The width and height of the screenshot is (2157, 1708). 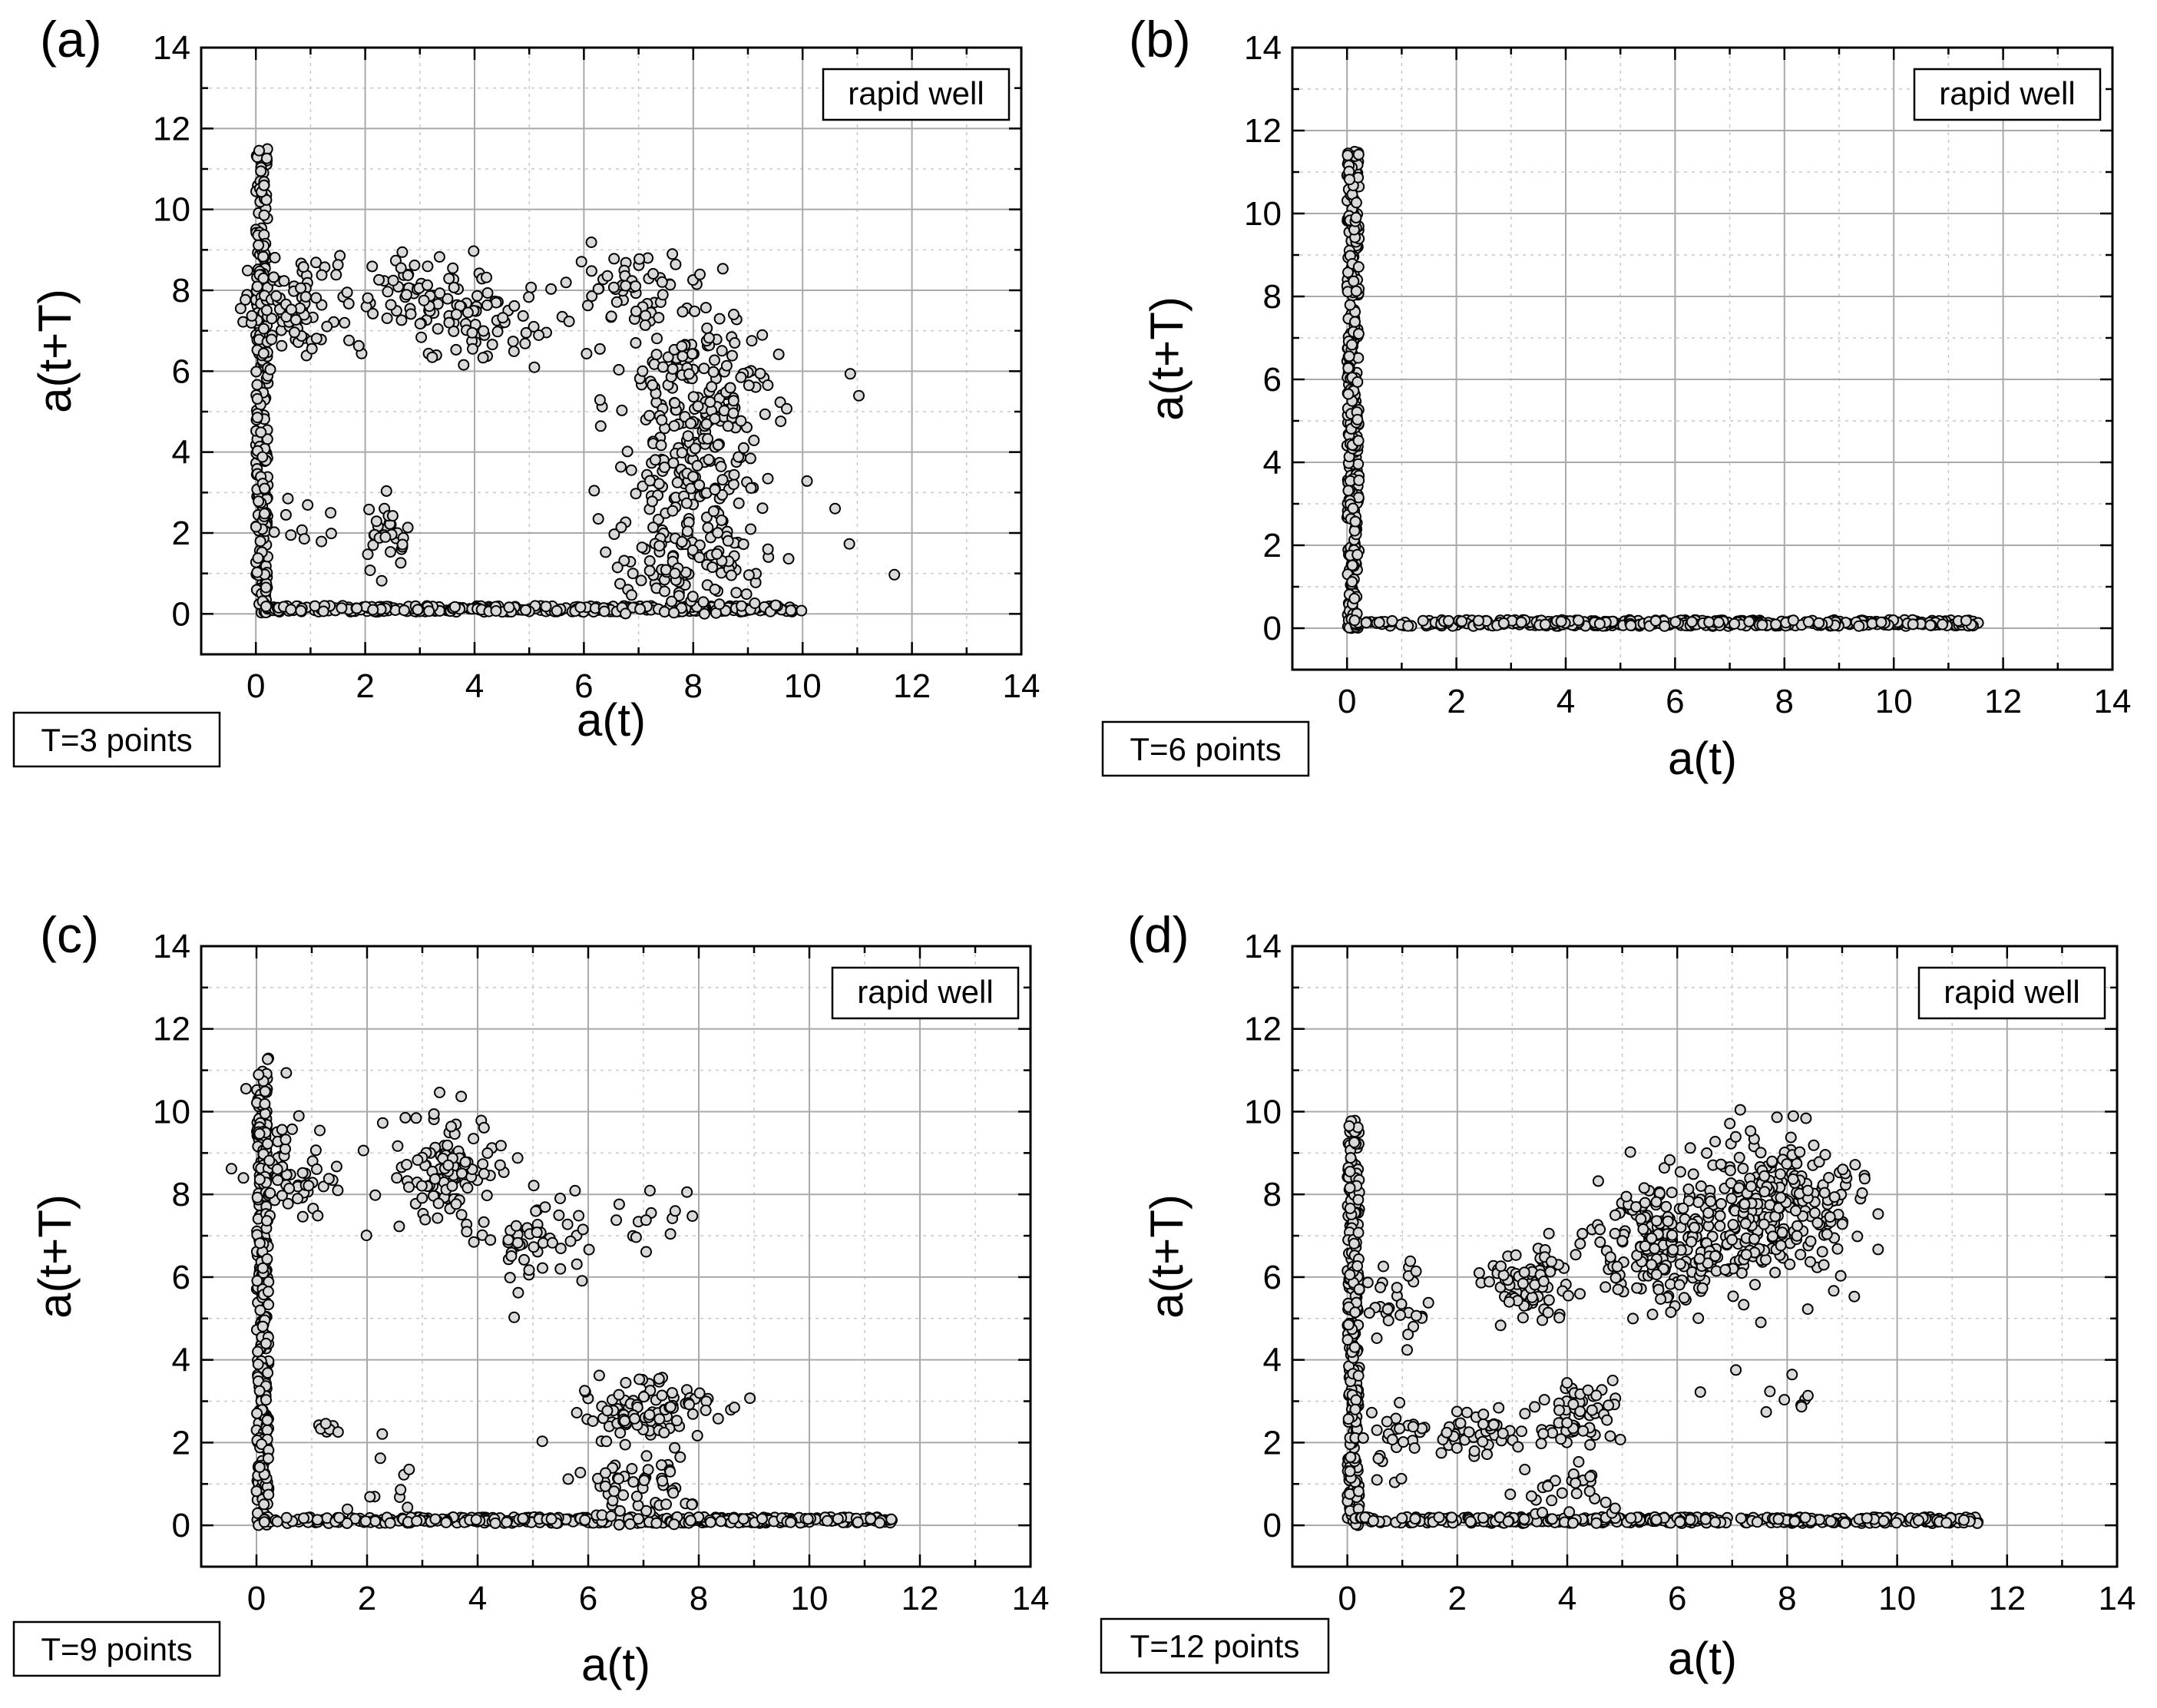 What do you see at coordinates (171, 128) in the screenshot?
I see `y-tick-label: 12` at bounding box center [171, 128].